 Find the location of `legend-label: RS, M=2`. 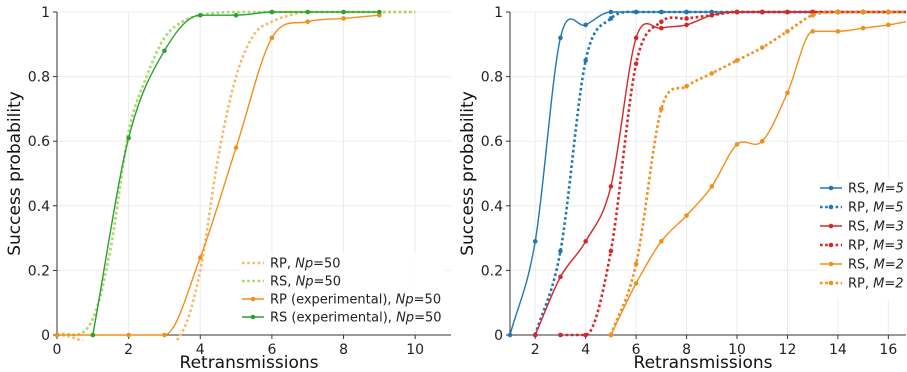

legend-label: RS, M=2 is located at coordinates (876, 265).